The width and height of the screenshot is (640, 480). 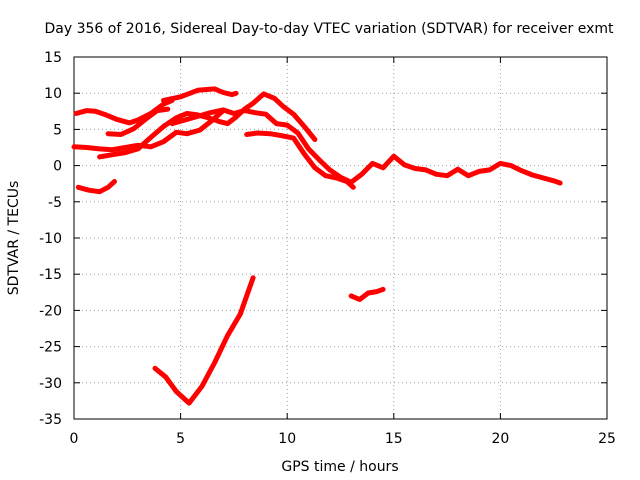 I want to click on x-tick-label: 15, so click(x=394, y=439).